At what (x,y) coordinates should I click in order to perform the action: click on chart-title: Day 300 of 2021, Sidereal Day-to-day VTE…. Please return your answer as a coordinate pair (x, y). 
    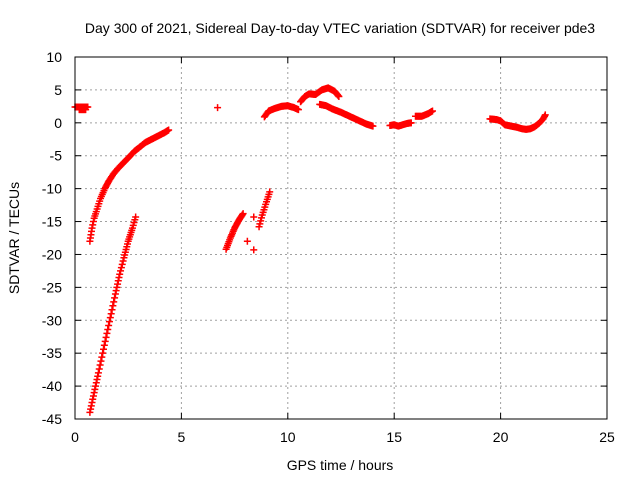
    Looking at the image, I should click on (340, 28).